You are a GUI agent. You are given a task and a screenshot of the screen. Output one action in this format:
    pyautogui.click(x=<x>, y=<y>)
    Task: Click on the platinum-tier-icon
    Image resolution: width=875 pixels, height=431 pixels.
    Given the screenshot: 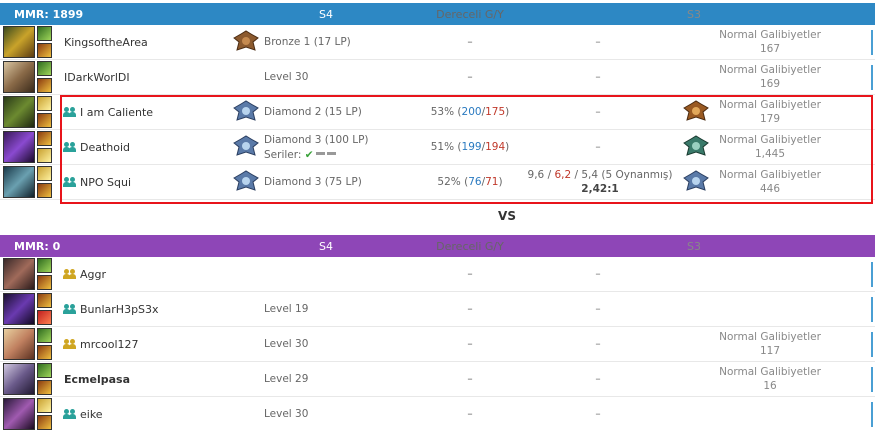 What is the action you would take?
    pyautogui.click(x=696, y=145)
    